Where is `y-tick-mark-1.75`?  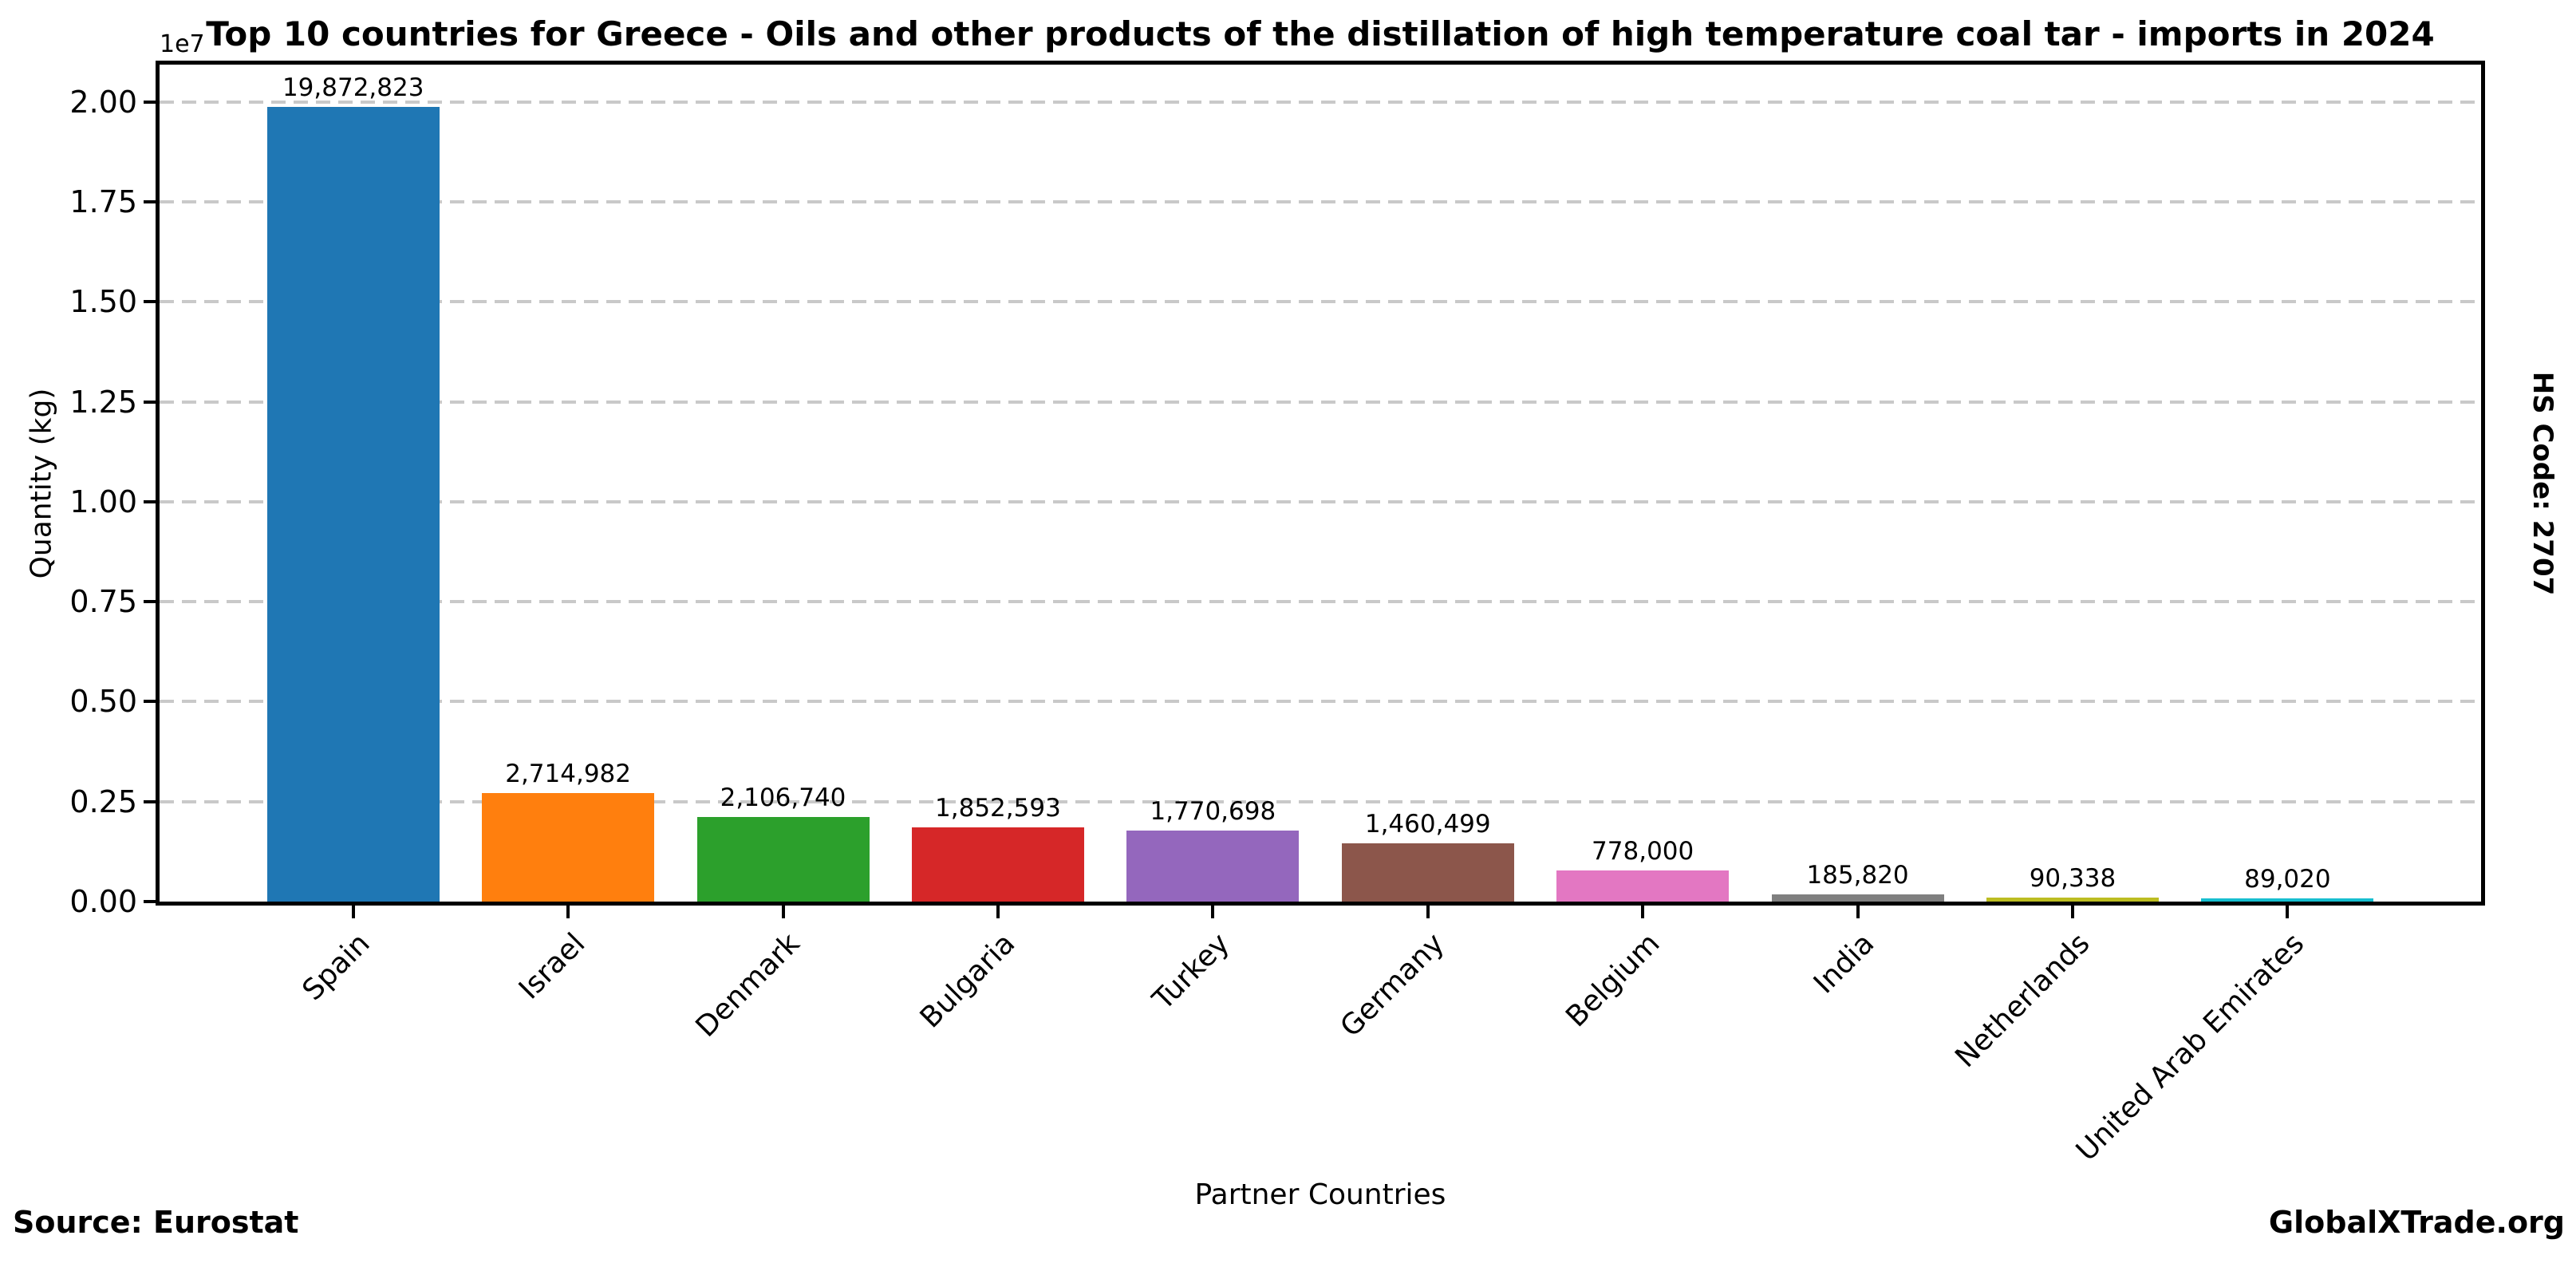
y-tick-mark-1.75 is located at coordinates (150, 202).